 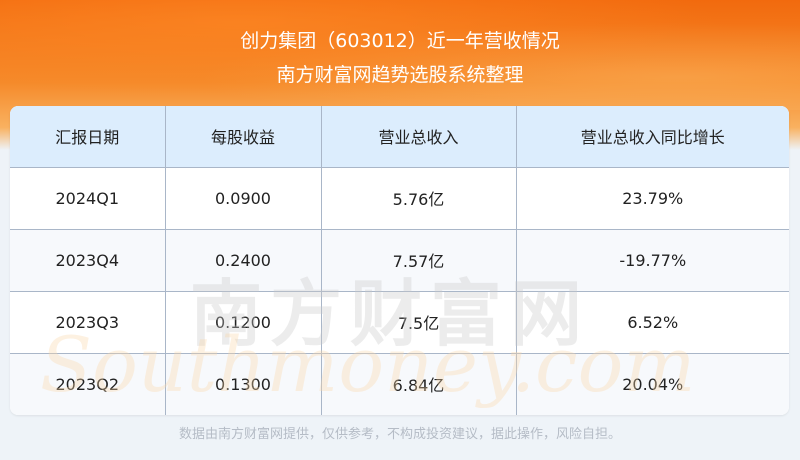 What do you see at coordinates (243, 260) in the screenshot?
I see `cell-eps: 0.2400` at bounding box center [243, 260].